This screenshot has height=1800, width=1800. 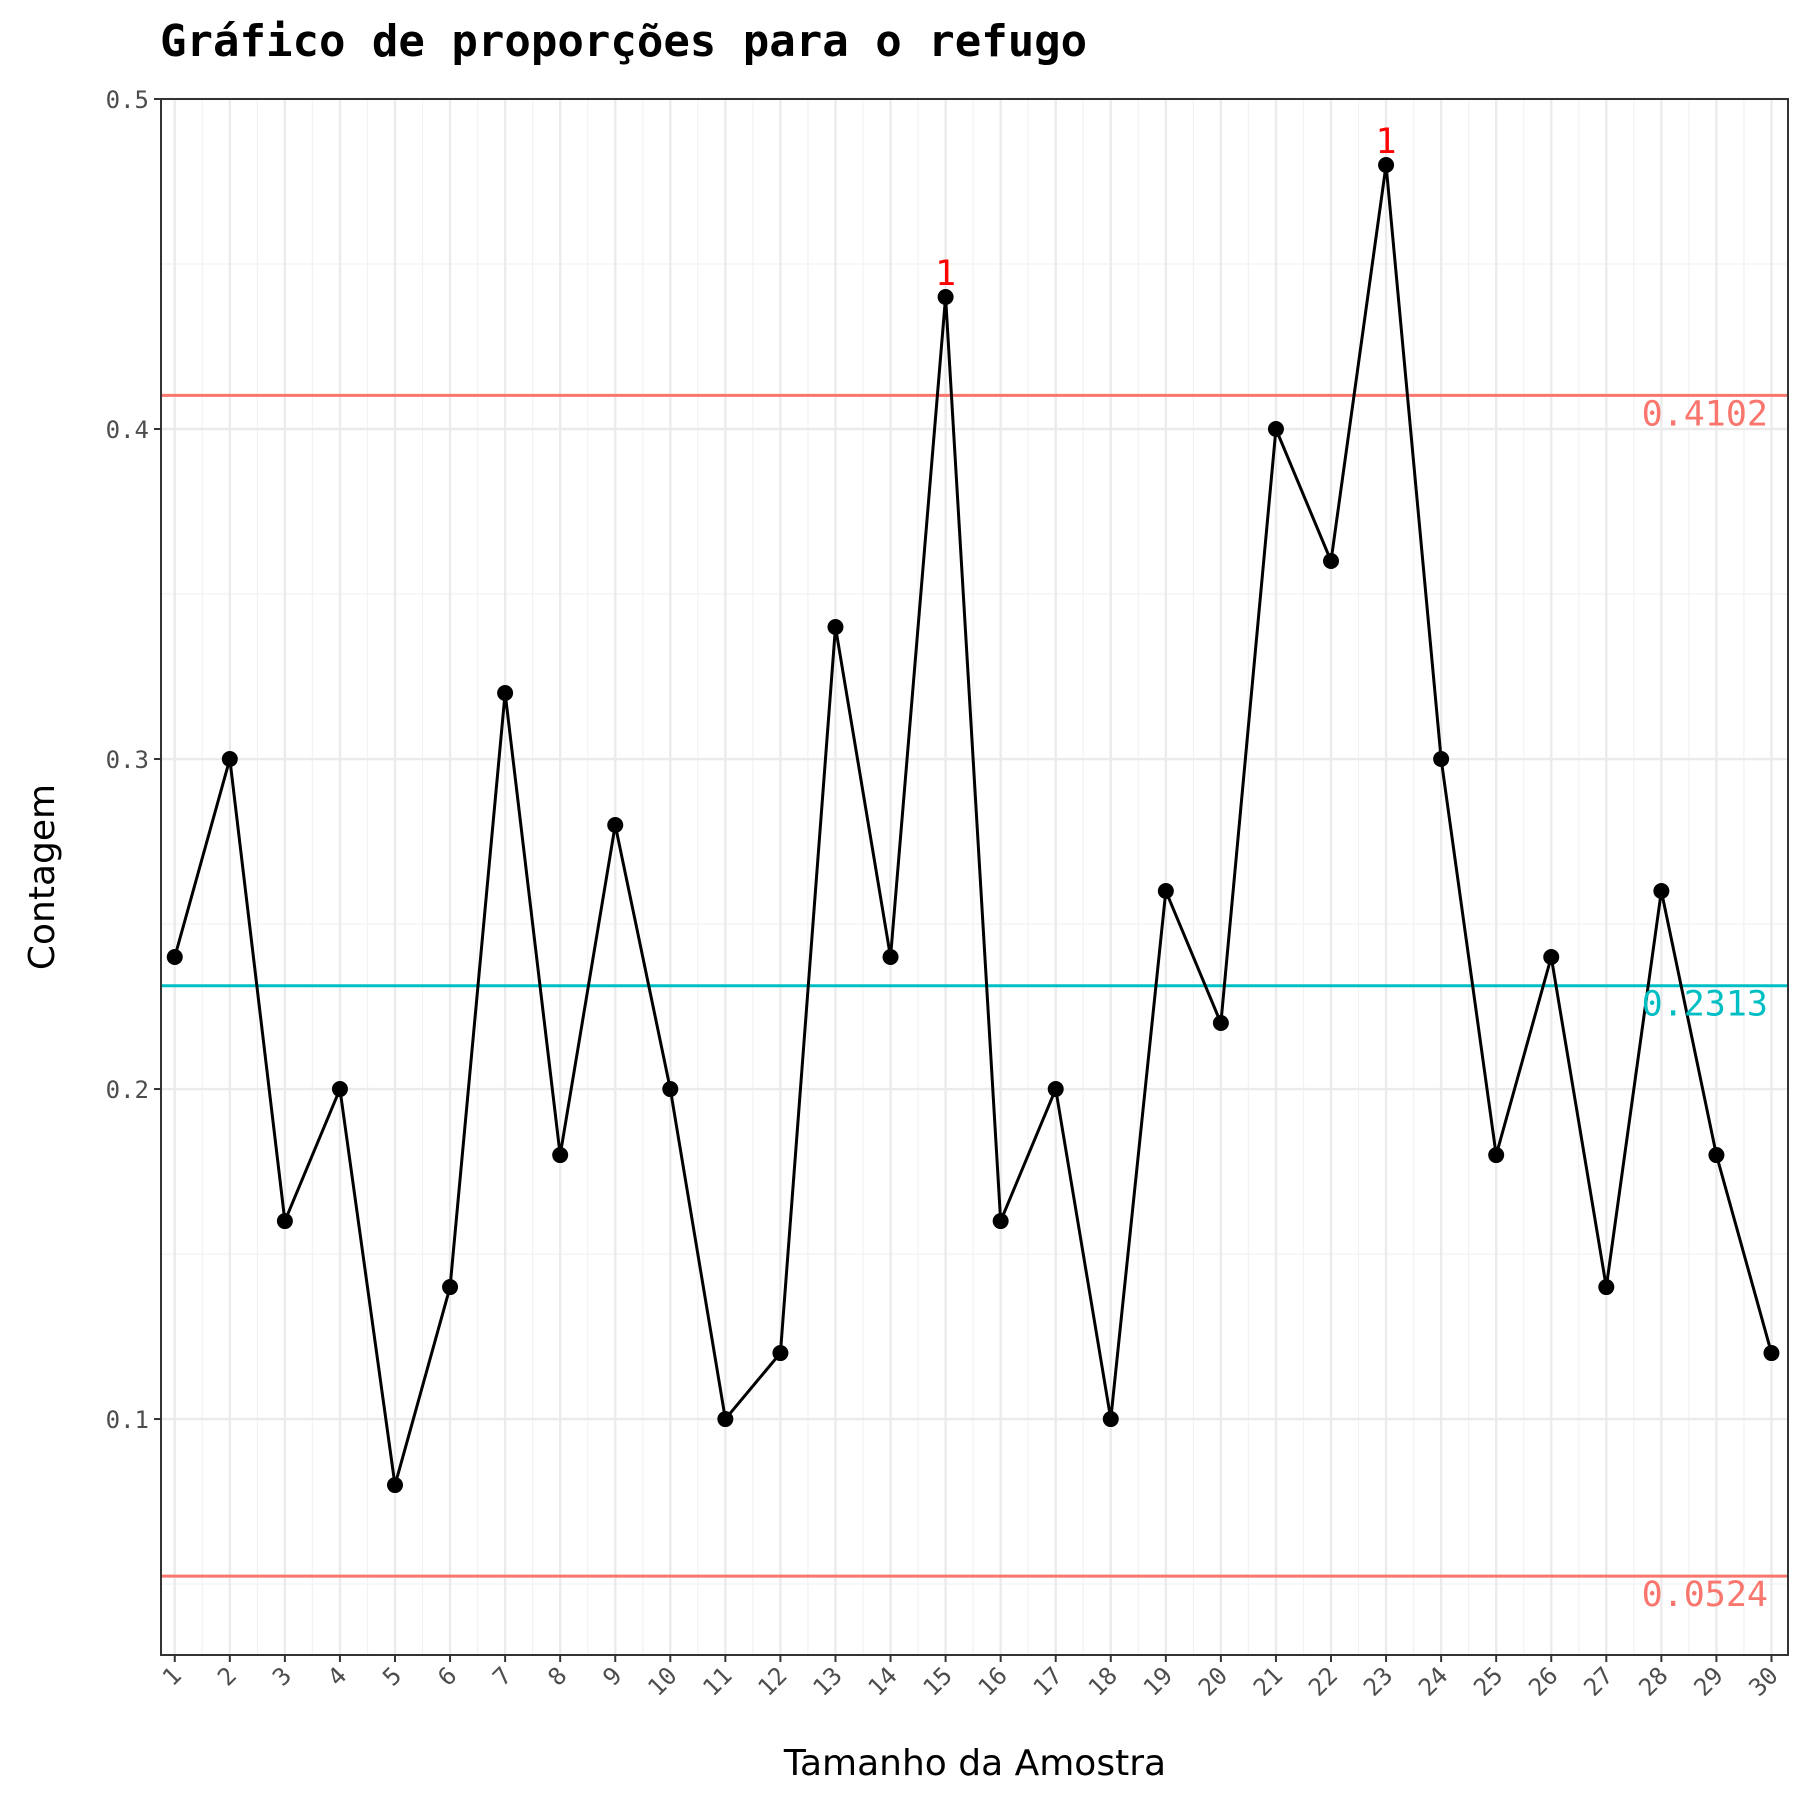 What do you see at coordinates (127, 430) in the screenshot?
I see `y-tick-label: 0.4` at bounding box center [127, 430].